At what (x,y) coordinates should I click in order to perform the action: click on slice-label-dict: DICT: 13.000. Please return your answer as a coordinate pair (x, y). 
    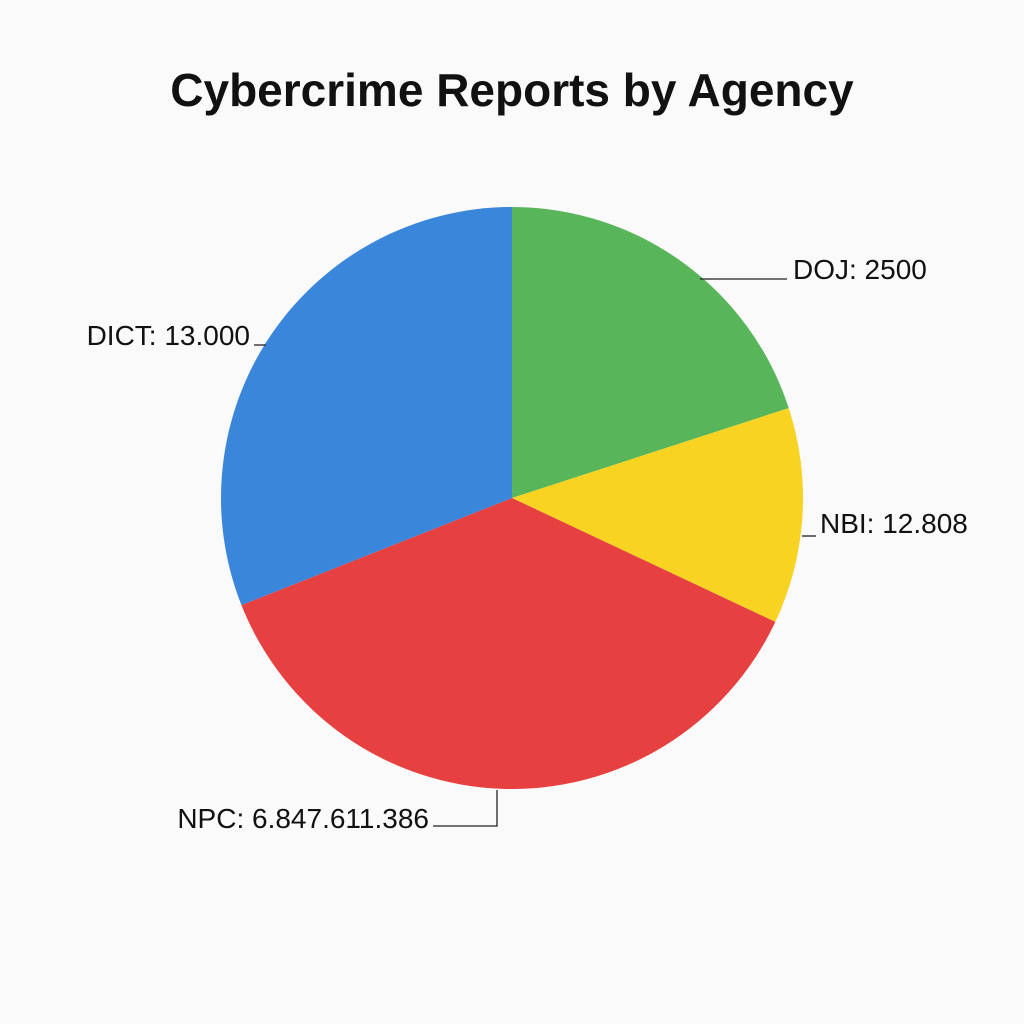
    Looking at the image, I should click on (168, 335).